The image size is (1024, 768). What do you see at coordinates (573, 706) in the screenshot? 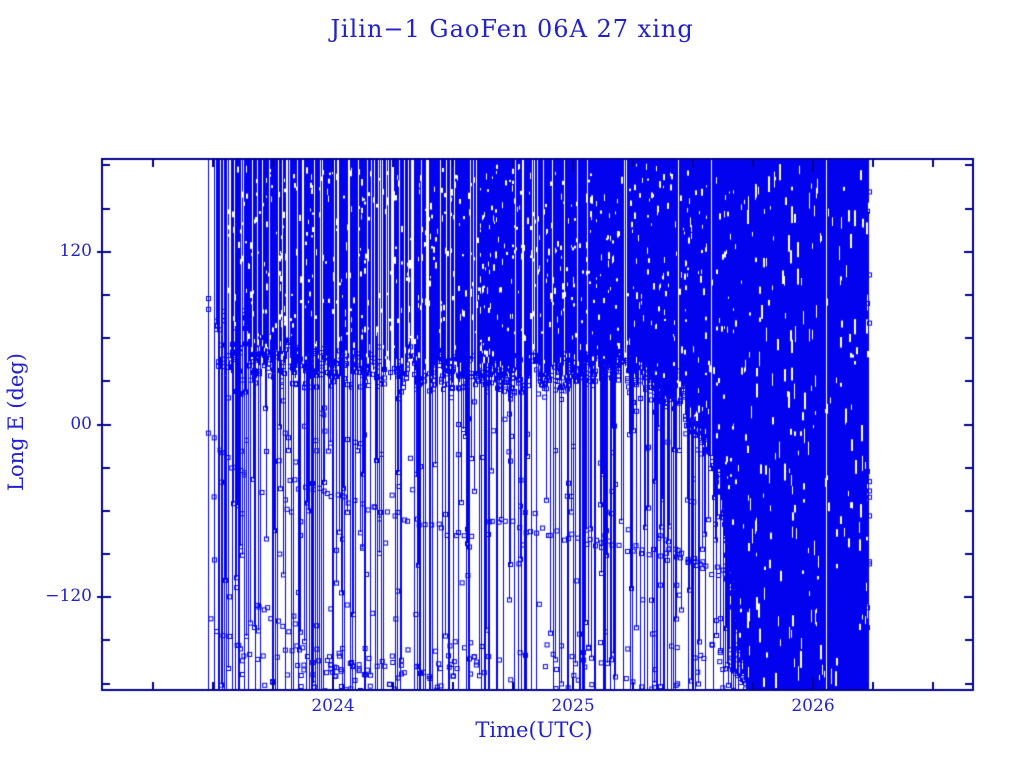
I see `x-tick-label-2025: 2025` at bounding box center [573, 706].